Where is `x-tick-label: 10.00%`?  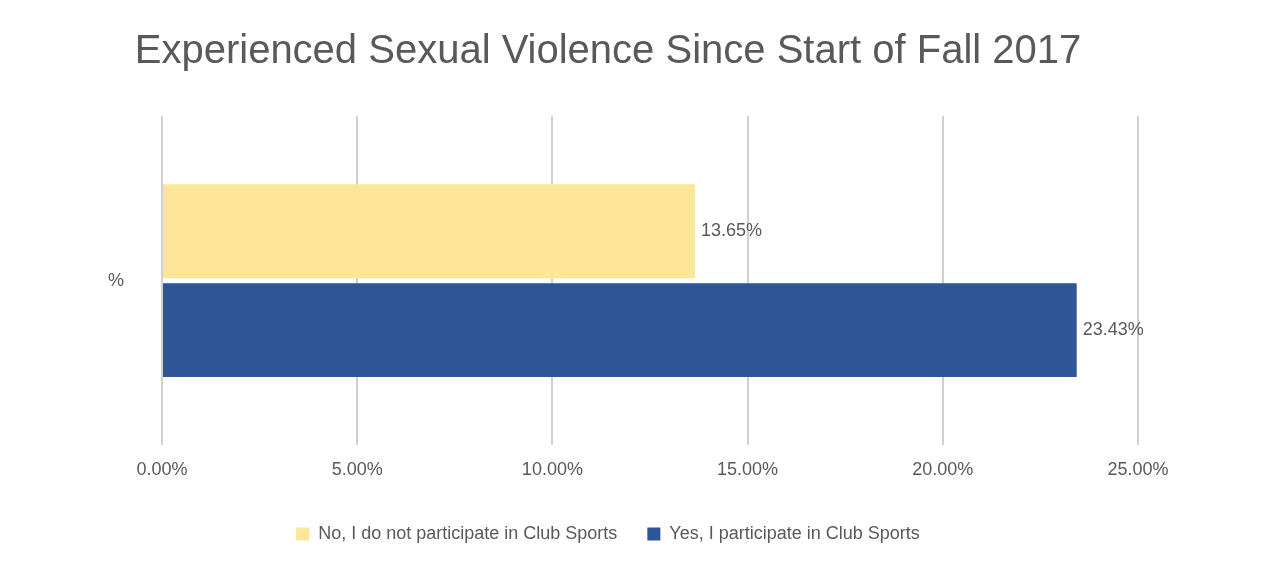
x-tick-label: 10.00% is located at coordinates (552, 469).